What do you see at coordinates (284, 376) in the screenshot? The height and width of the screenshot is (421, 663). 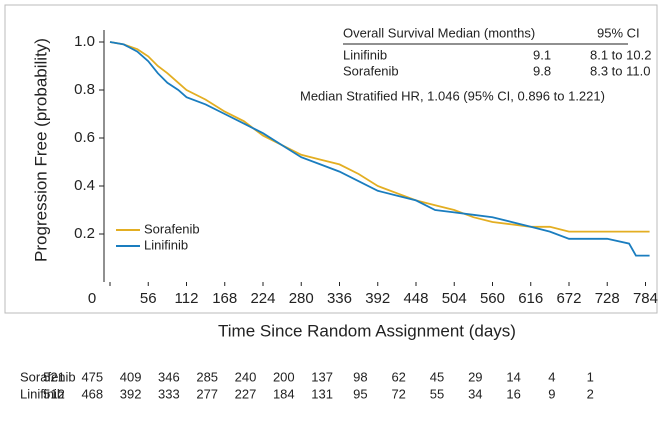 I see `risk-count: 200` at bounding box center [284, 376].